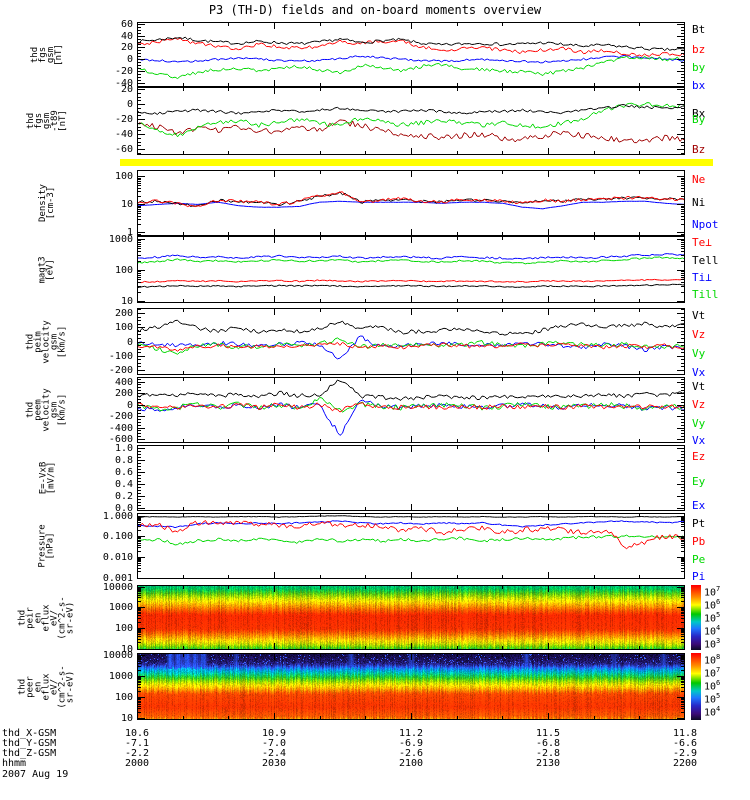 The image size is (750, 800). I want to click on panel-fgs-gsm-t89-ytick: -60, so click(123, 150).